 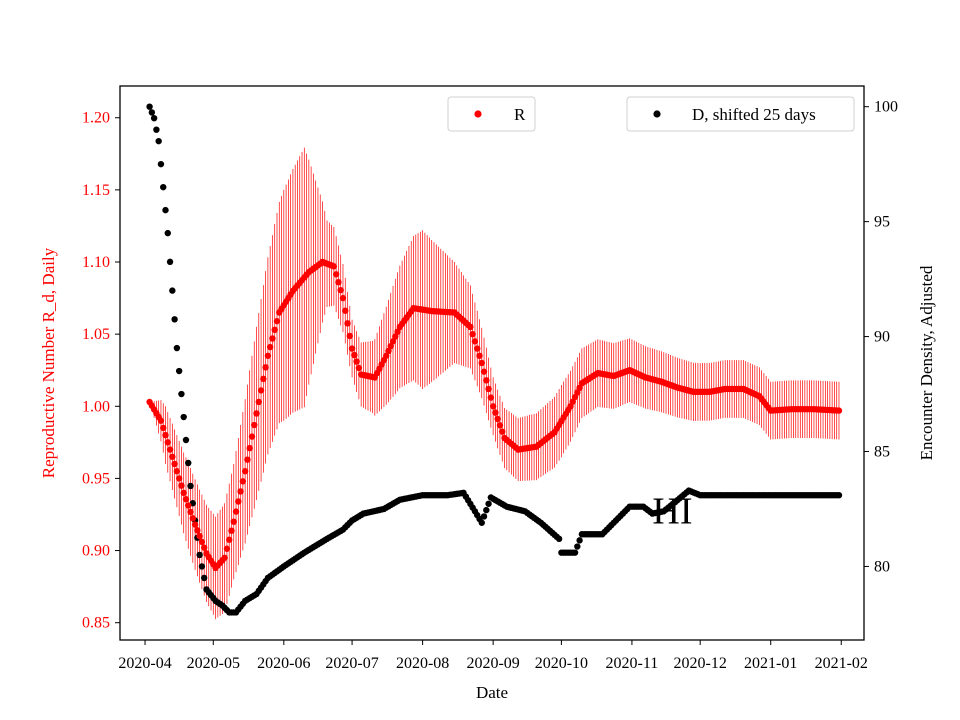 What do you see at coordinates (351, 663) in the screenshot?
I see `x-tick-label: 2020-07` at bounding box center [351, 663].